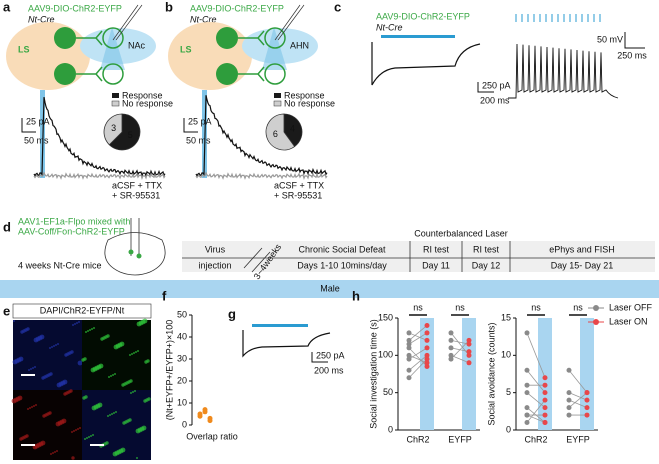 Image resolution: width=659 pixels, height=464 pixels. What do you see at coordinates (275, 74) in the screenshot?
I see `target-neuron` at bounding box center [275, 74].